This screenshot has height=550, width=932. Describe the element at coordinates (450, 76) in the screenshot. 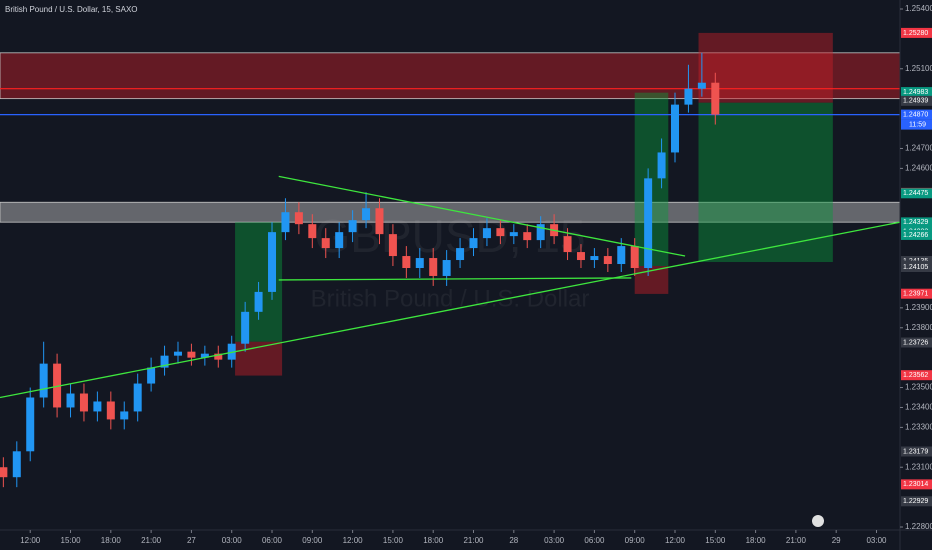

I see `zone` at that location.